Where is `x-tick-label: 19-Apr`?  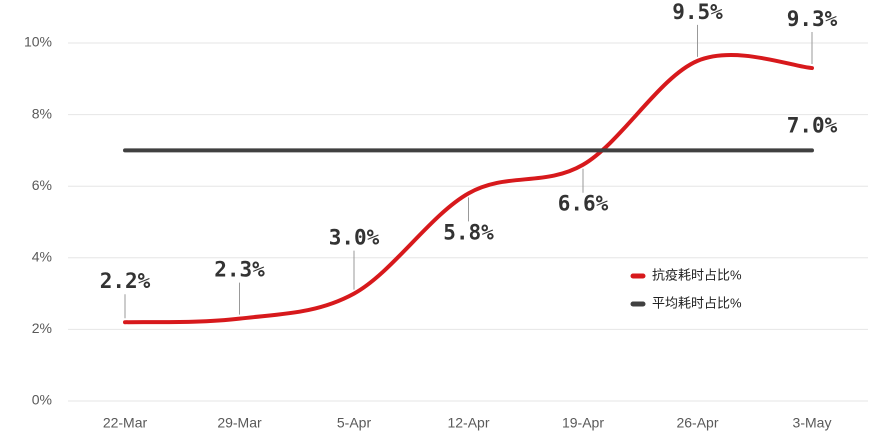 x-tick-label: 19-Apr is located at coordinates (583, 423).